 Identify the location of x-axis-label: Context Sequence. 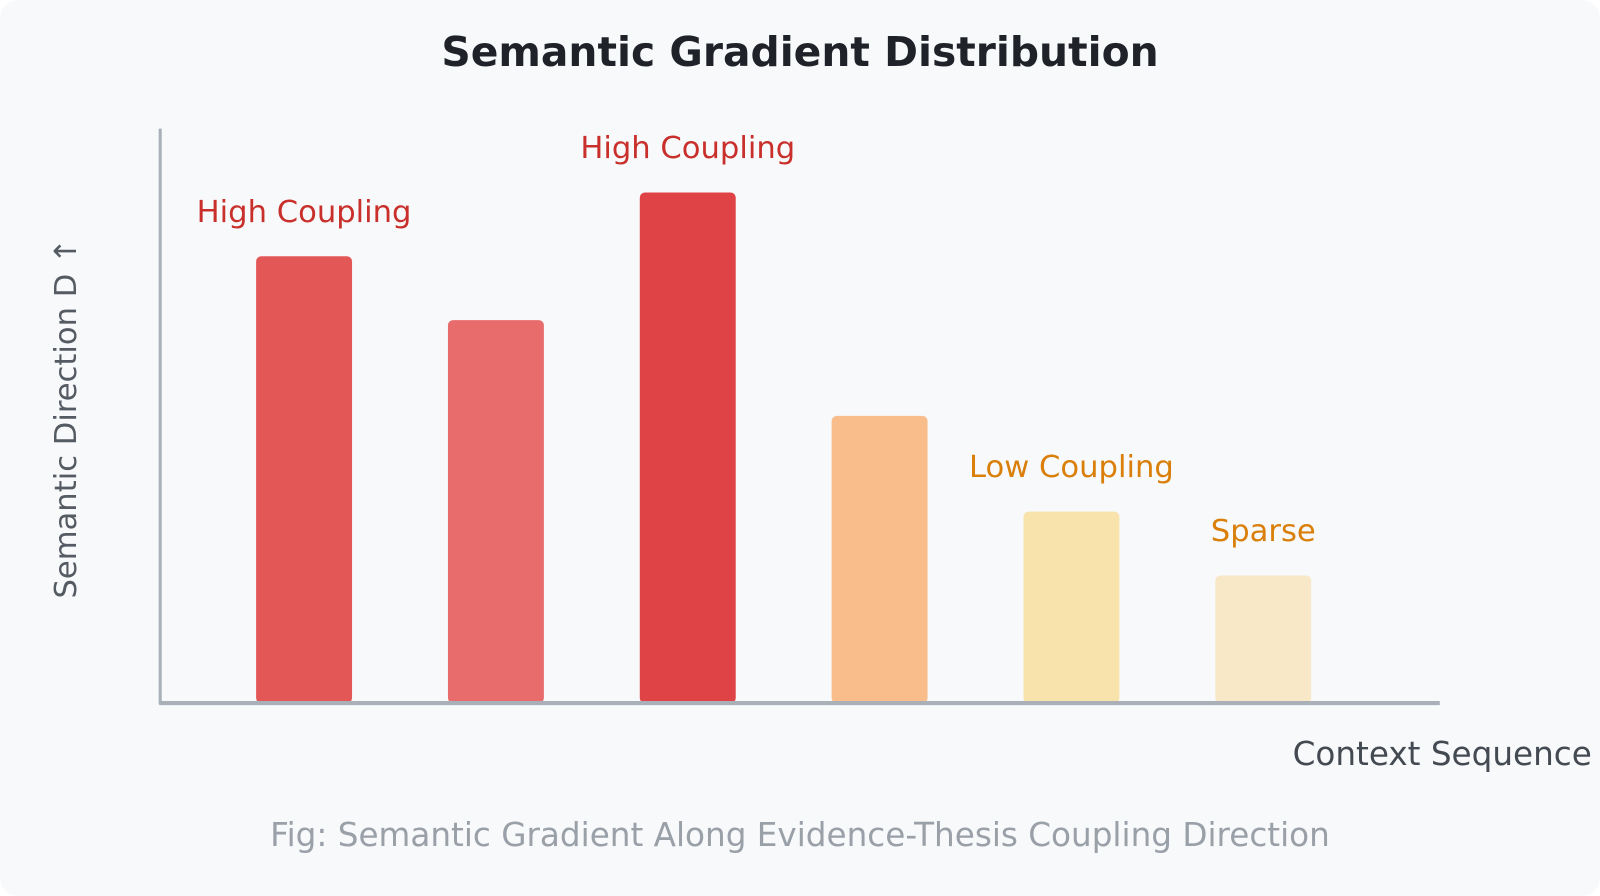
(1442, 754).